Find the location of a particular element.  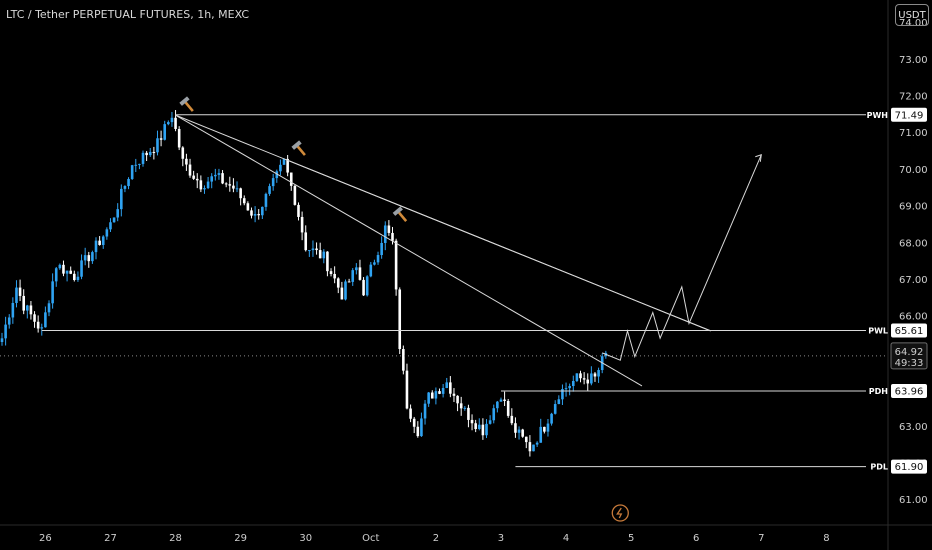

level-value-pwh: 71.49 is located at coordinates (909, 115).